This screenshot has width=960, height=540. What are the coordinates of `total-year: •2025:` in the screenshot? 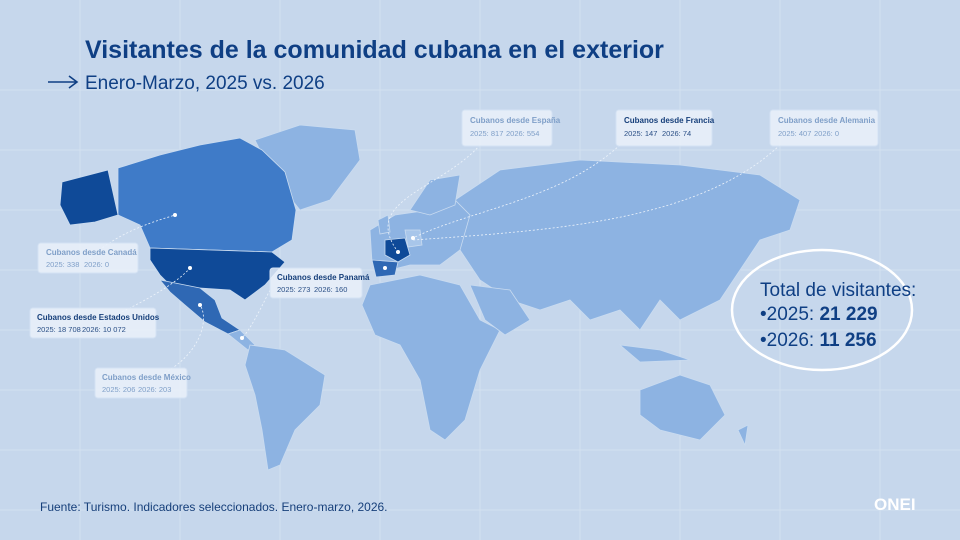 It's located at (787, 314).